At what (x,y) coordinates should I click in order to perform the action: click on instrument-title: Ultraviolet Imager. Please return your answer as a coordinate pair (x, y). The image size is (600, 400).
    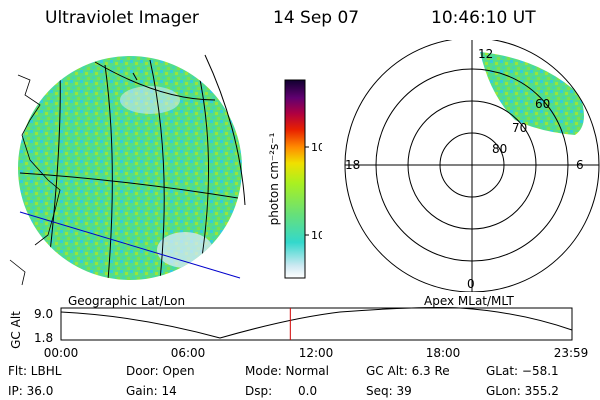
    Looking at the image, I should click on (122, 18).